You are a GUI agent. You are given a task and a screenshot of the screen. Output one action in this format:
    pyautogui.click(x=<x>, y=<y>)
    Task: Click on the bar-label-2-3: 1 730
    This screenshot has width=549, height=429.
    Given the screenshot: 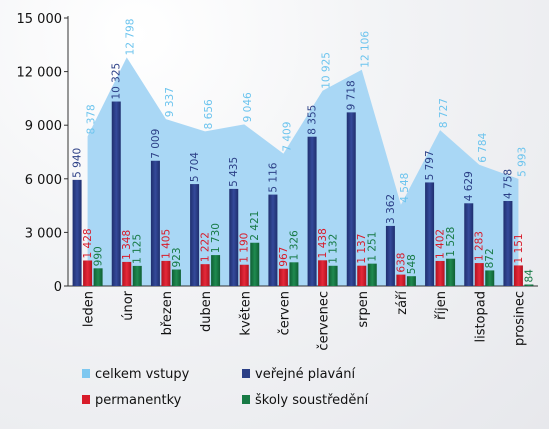 What is the action you would take?
    pyautogui.click(x=216, y=238)
    